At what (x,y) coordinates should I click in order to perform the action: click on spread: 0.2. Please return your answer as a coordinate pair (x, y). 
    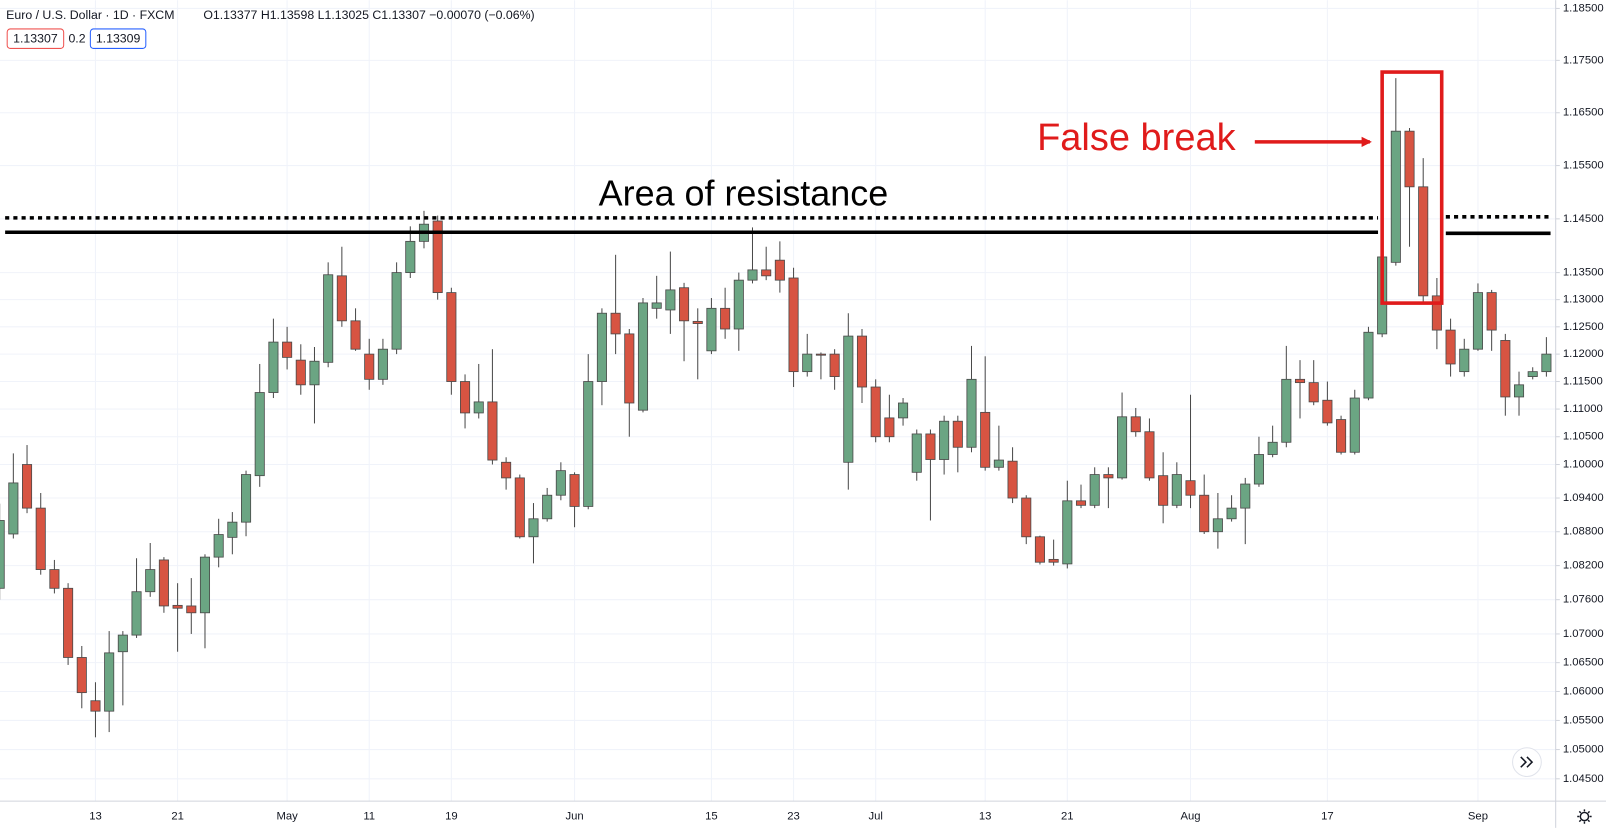
    Looking at the image, I should click on (76, 38).